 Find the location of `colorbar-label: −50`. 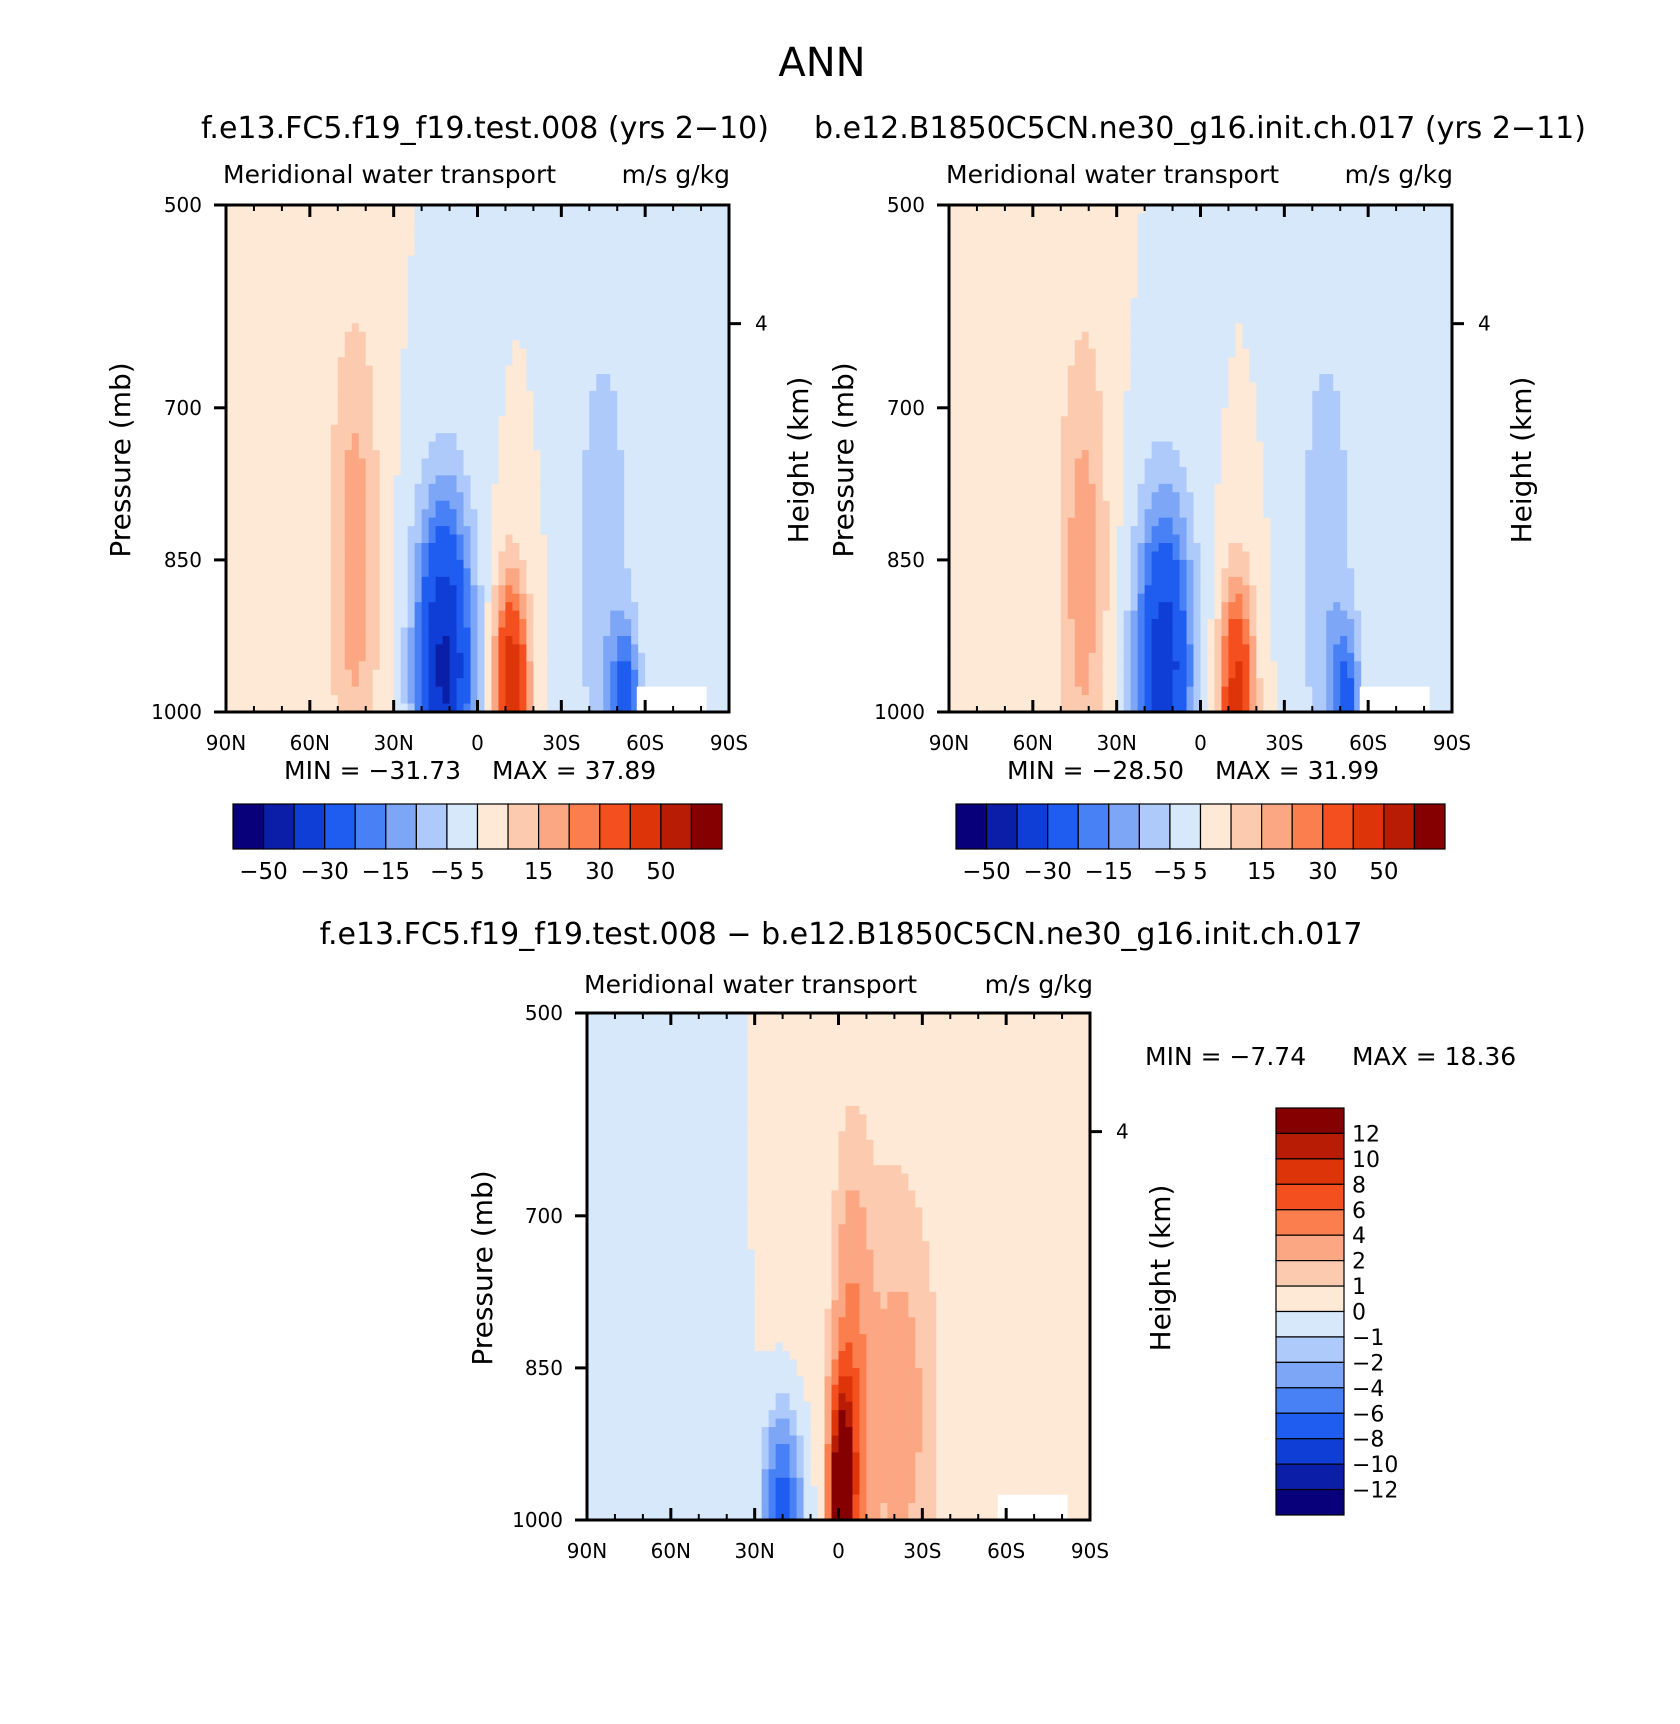

colorbar-label: −50 is located at coordinates (263, 872).